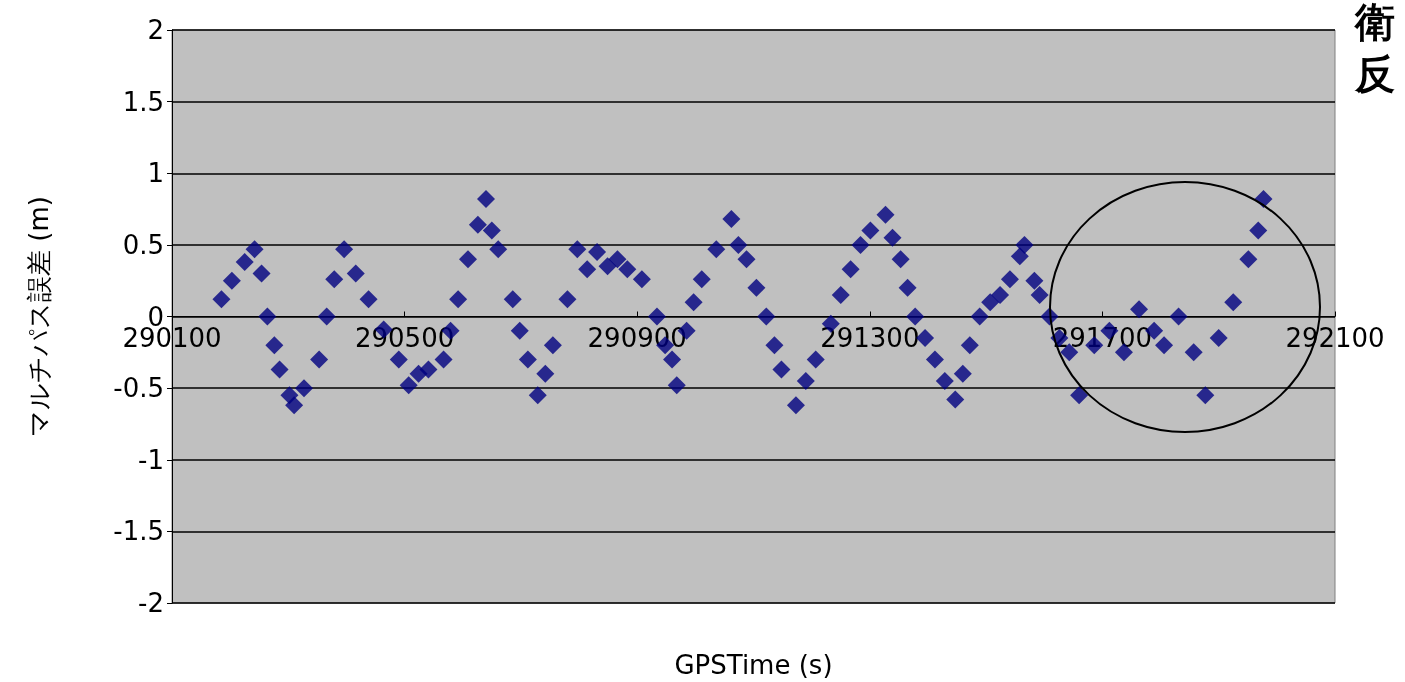  I want to click on y-tick-label: -2, so click(151, 603).